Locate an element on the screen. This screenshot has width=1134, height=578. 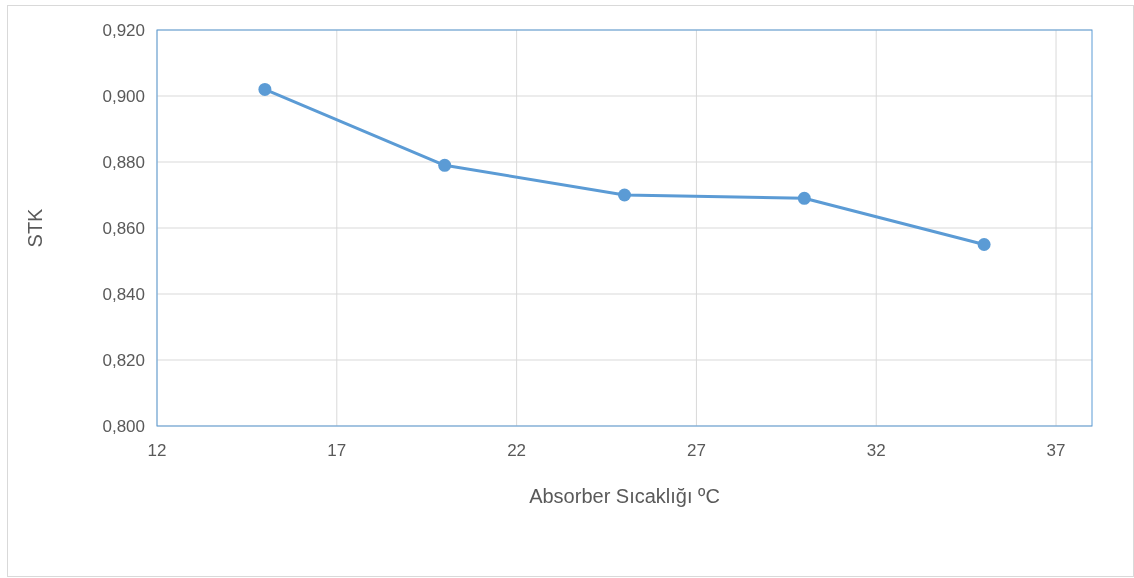
x-tick-label: 17 is located at coordinates (337, 450).